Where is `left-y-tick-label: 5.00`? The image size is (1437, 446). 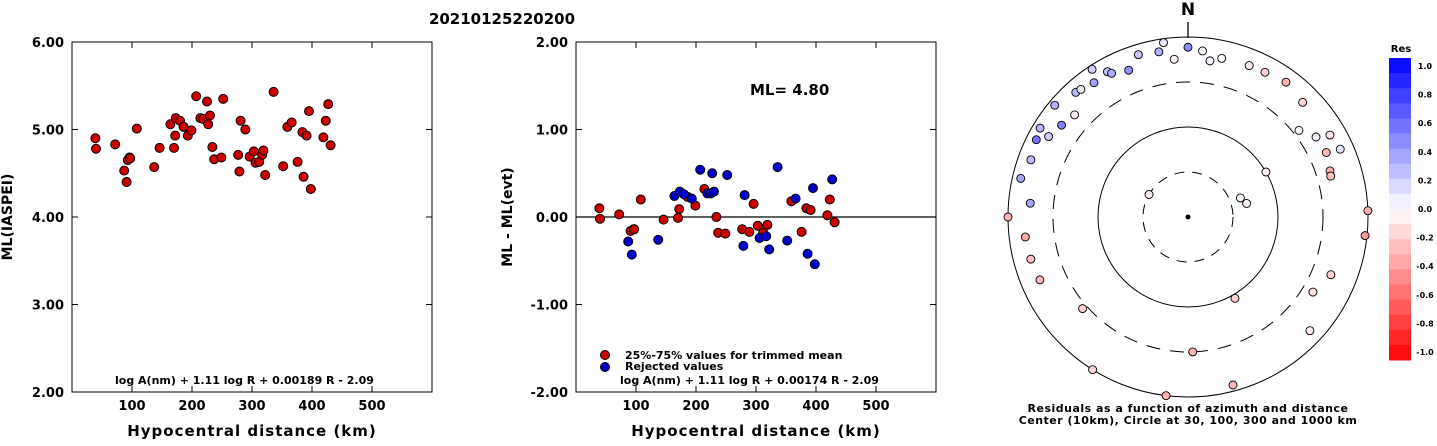
left-y-tick-label: 5.00 is located at coordinates (48, 131).